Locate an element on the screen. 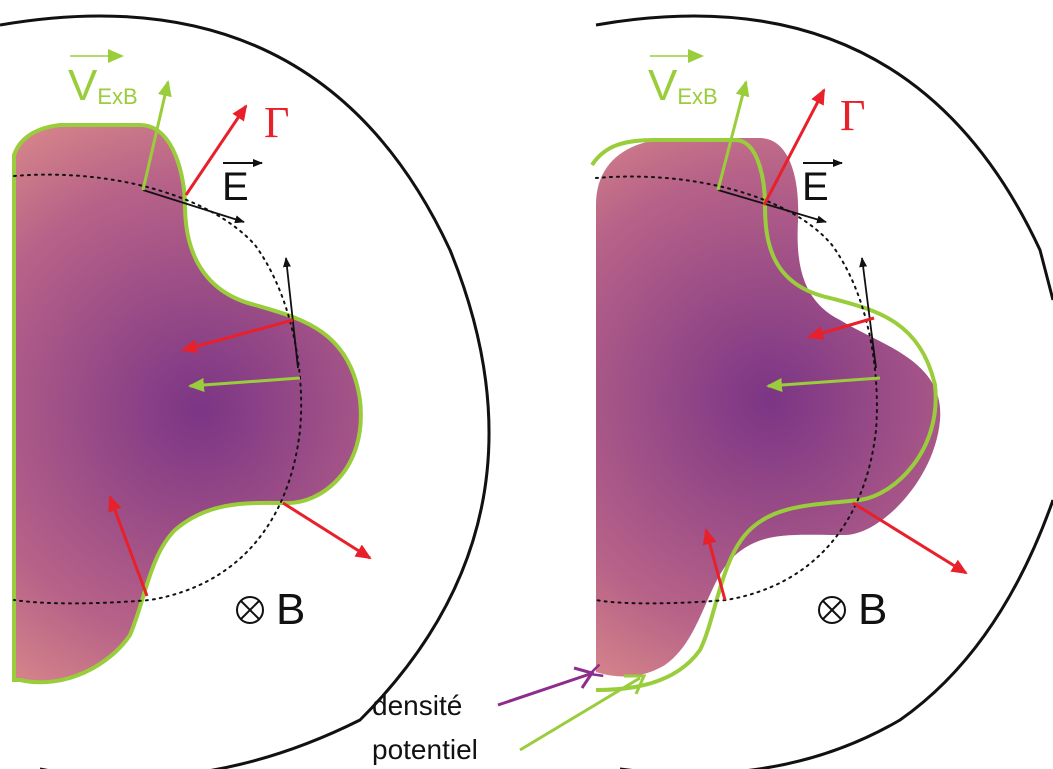 Image resolution: width=1053 pixels, height=769 pixels. left-field-label: E is located at coordinates (235, 187).